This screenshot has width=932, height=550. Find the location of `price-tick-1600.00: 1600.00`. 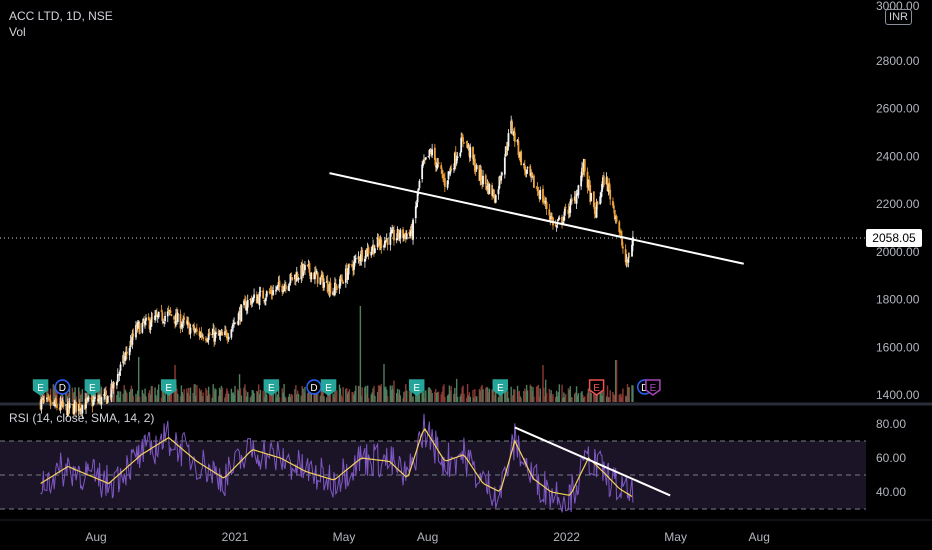

price-tick-1600.00: 1600.00 is located at coordinates (898, 347).